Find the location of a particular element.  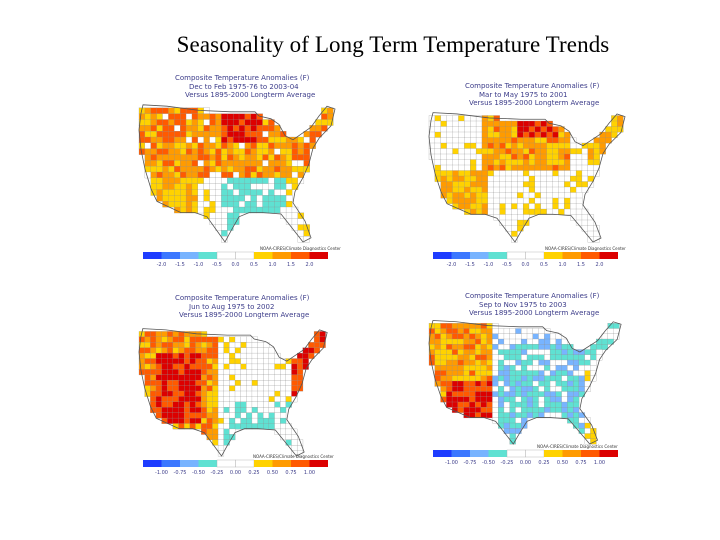

panel-title-line: Sep to Nov 1975 to 2003 is located at coordinates (523, 304).